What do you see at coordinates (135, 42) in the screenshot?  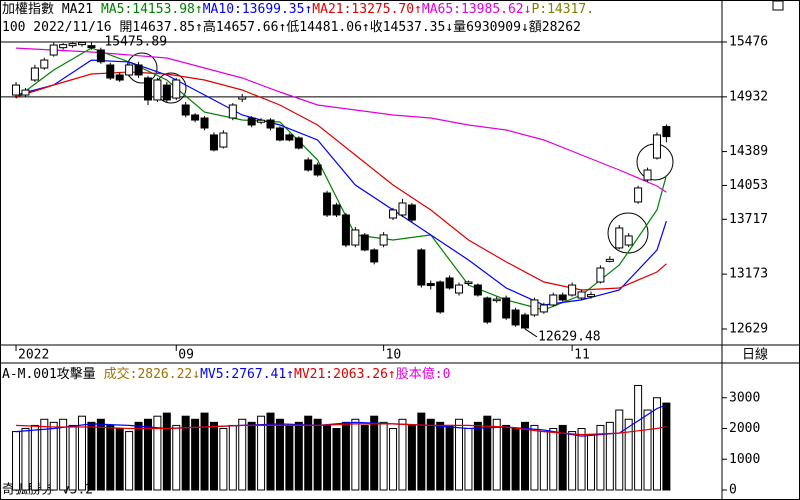 I see `annotation: 15475.89` at bounding box center [135, 42].